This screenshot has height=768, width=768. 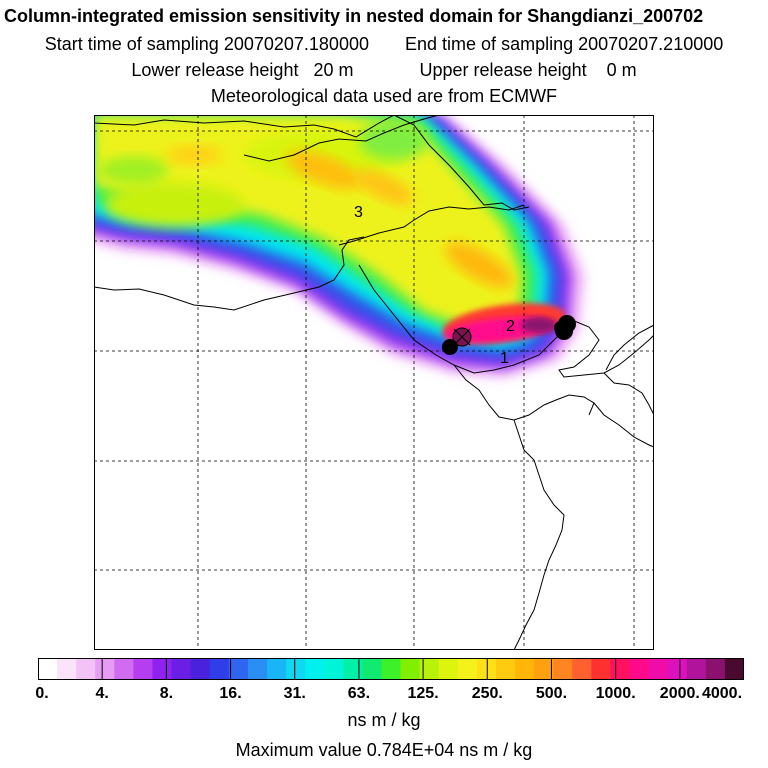 I want to click on color-scale-units: ns m / kg, so click(x=384, y=720).